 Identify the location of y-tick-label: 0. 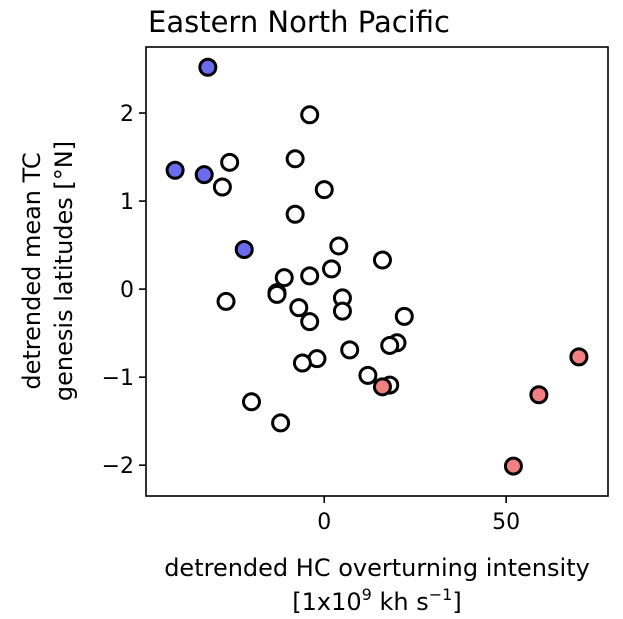
(127, 290).